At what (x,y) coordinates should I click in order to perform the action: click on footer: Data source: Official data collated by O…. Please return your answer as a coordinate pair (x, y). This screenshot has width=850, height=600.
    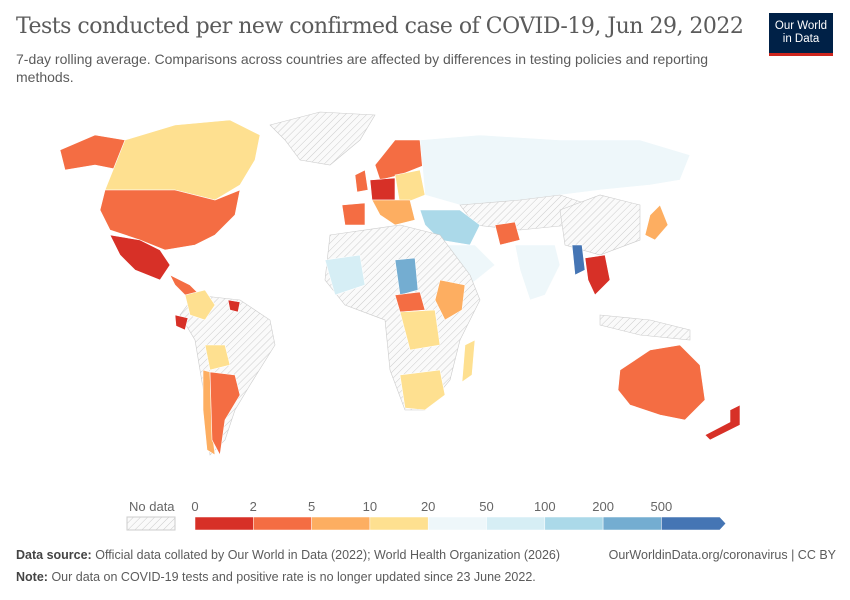
    Looking at the image, I should click on (426, 570).